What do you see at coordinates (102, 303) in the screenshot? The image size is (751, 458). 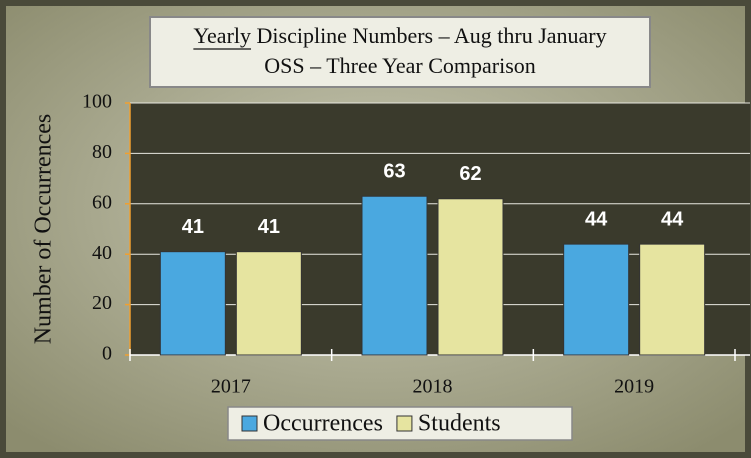 I see `y-tick-label: 20` at bounding box center [102, 303].